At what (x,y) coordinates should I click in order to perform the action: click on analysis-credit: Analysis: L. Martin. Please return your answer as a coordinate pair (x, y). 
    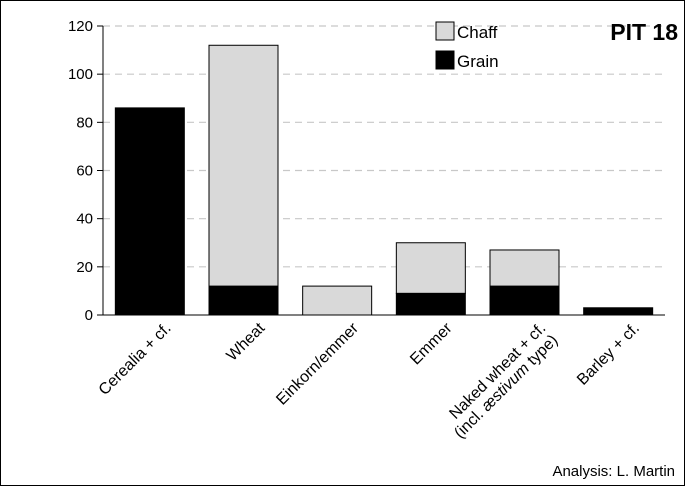
    Looking at the image, I should click on (613, 471).